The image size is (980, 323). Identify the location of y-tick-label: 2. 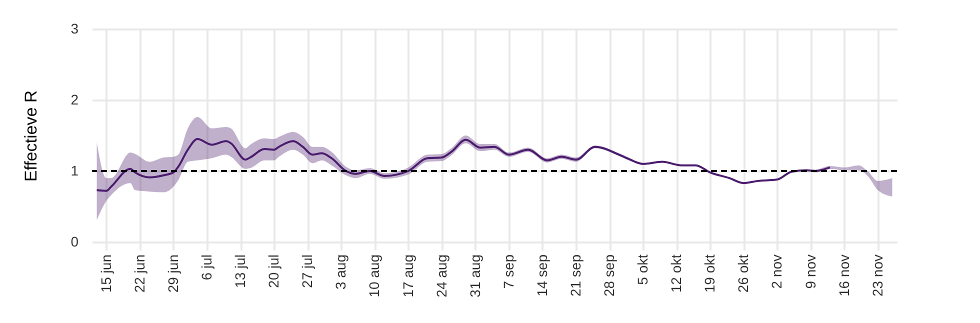
(74, 100).